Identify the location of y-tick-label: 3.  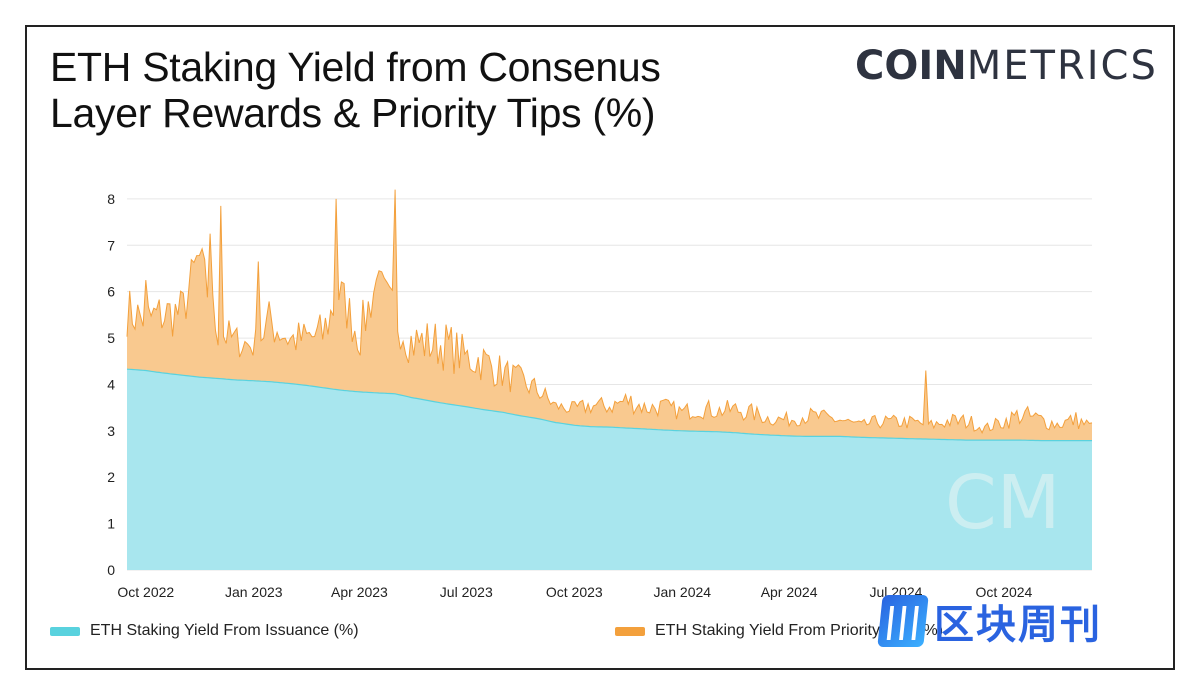
(111, 431).